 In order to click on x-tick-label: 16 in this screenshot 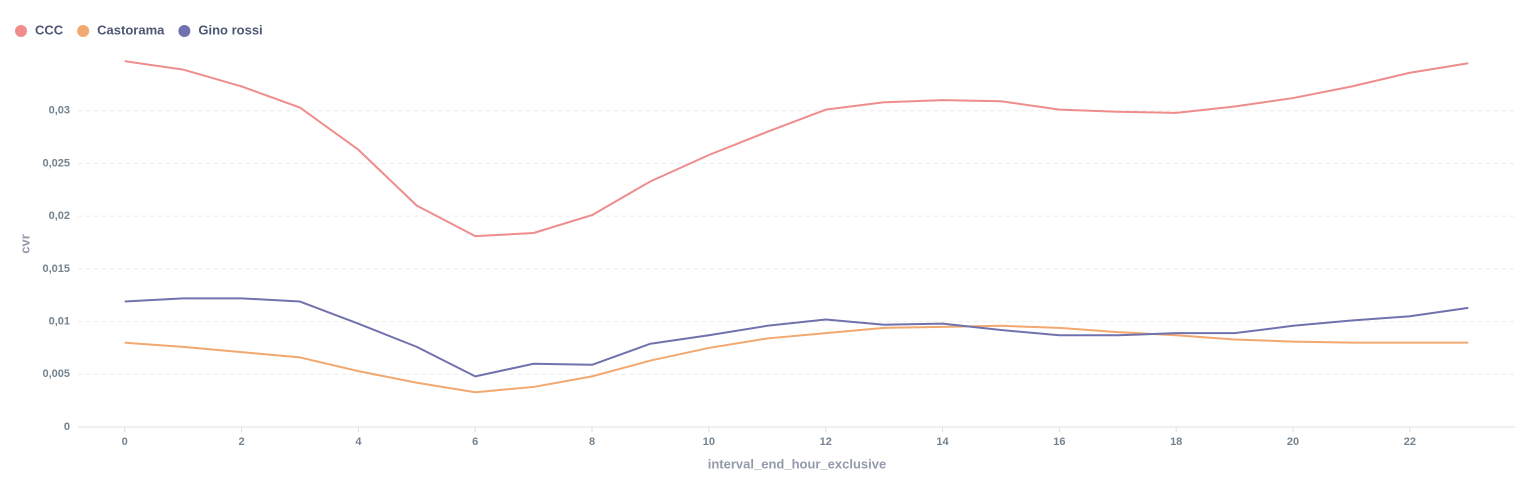, I will do `click(1059, 442)`.